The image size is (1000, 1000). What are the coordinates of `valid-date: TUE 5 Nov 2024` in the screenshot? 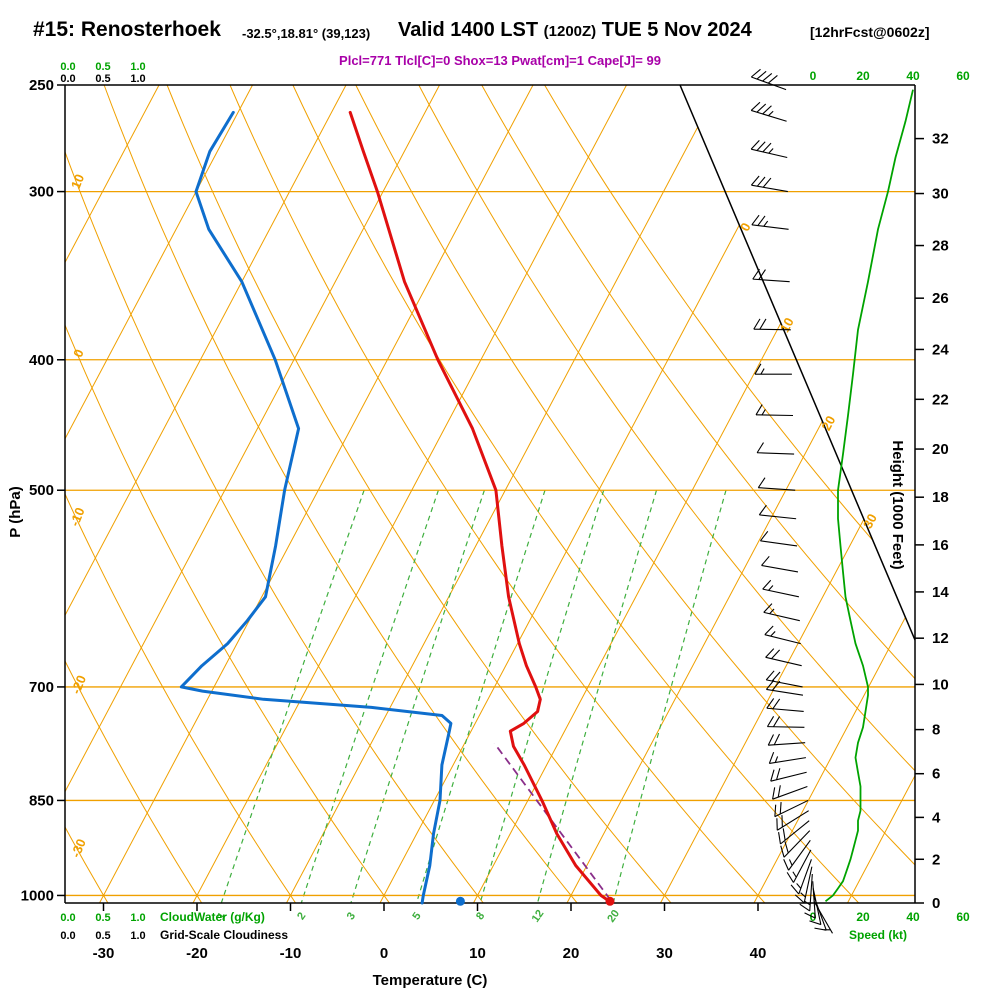 It's located at (676, 30).